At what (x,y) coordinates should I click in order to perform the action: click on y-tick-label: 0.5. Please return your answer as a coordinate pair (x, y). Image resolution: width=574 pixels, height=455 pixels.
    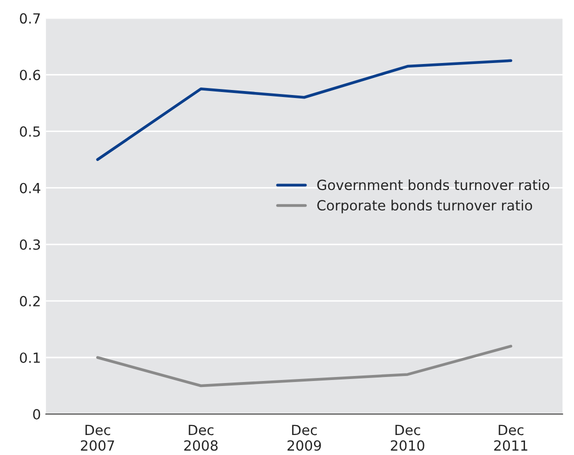
    Looking at the image, I should click on (30, 131).